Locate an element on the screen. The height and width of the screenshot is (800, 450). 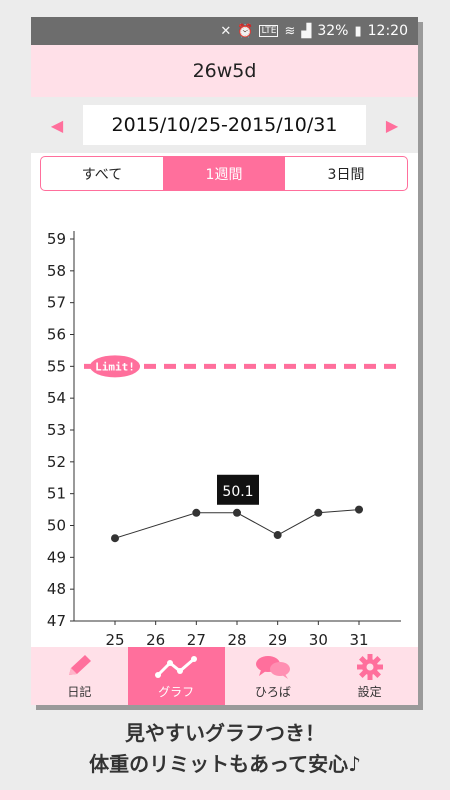
limit-label: Limit! is located at coordinates (115, 366).